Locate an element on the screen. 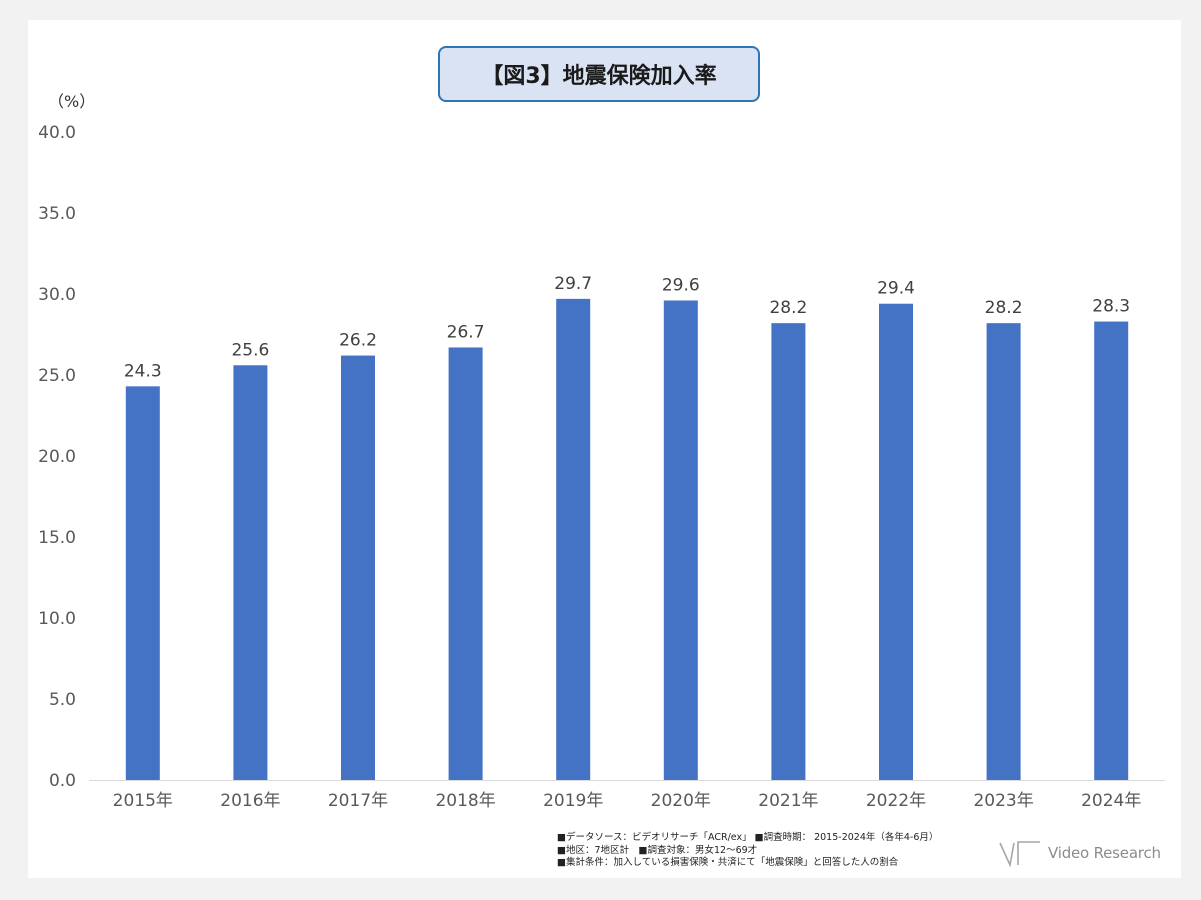 The image size is (1201, 900). y-tick-label: 0.0 is located at coordinates (62, 781).